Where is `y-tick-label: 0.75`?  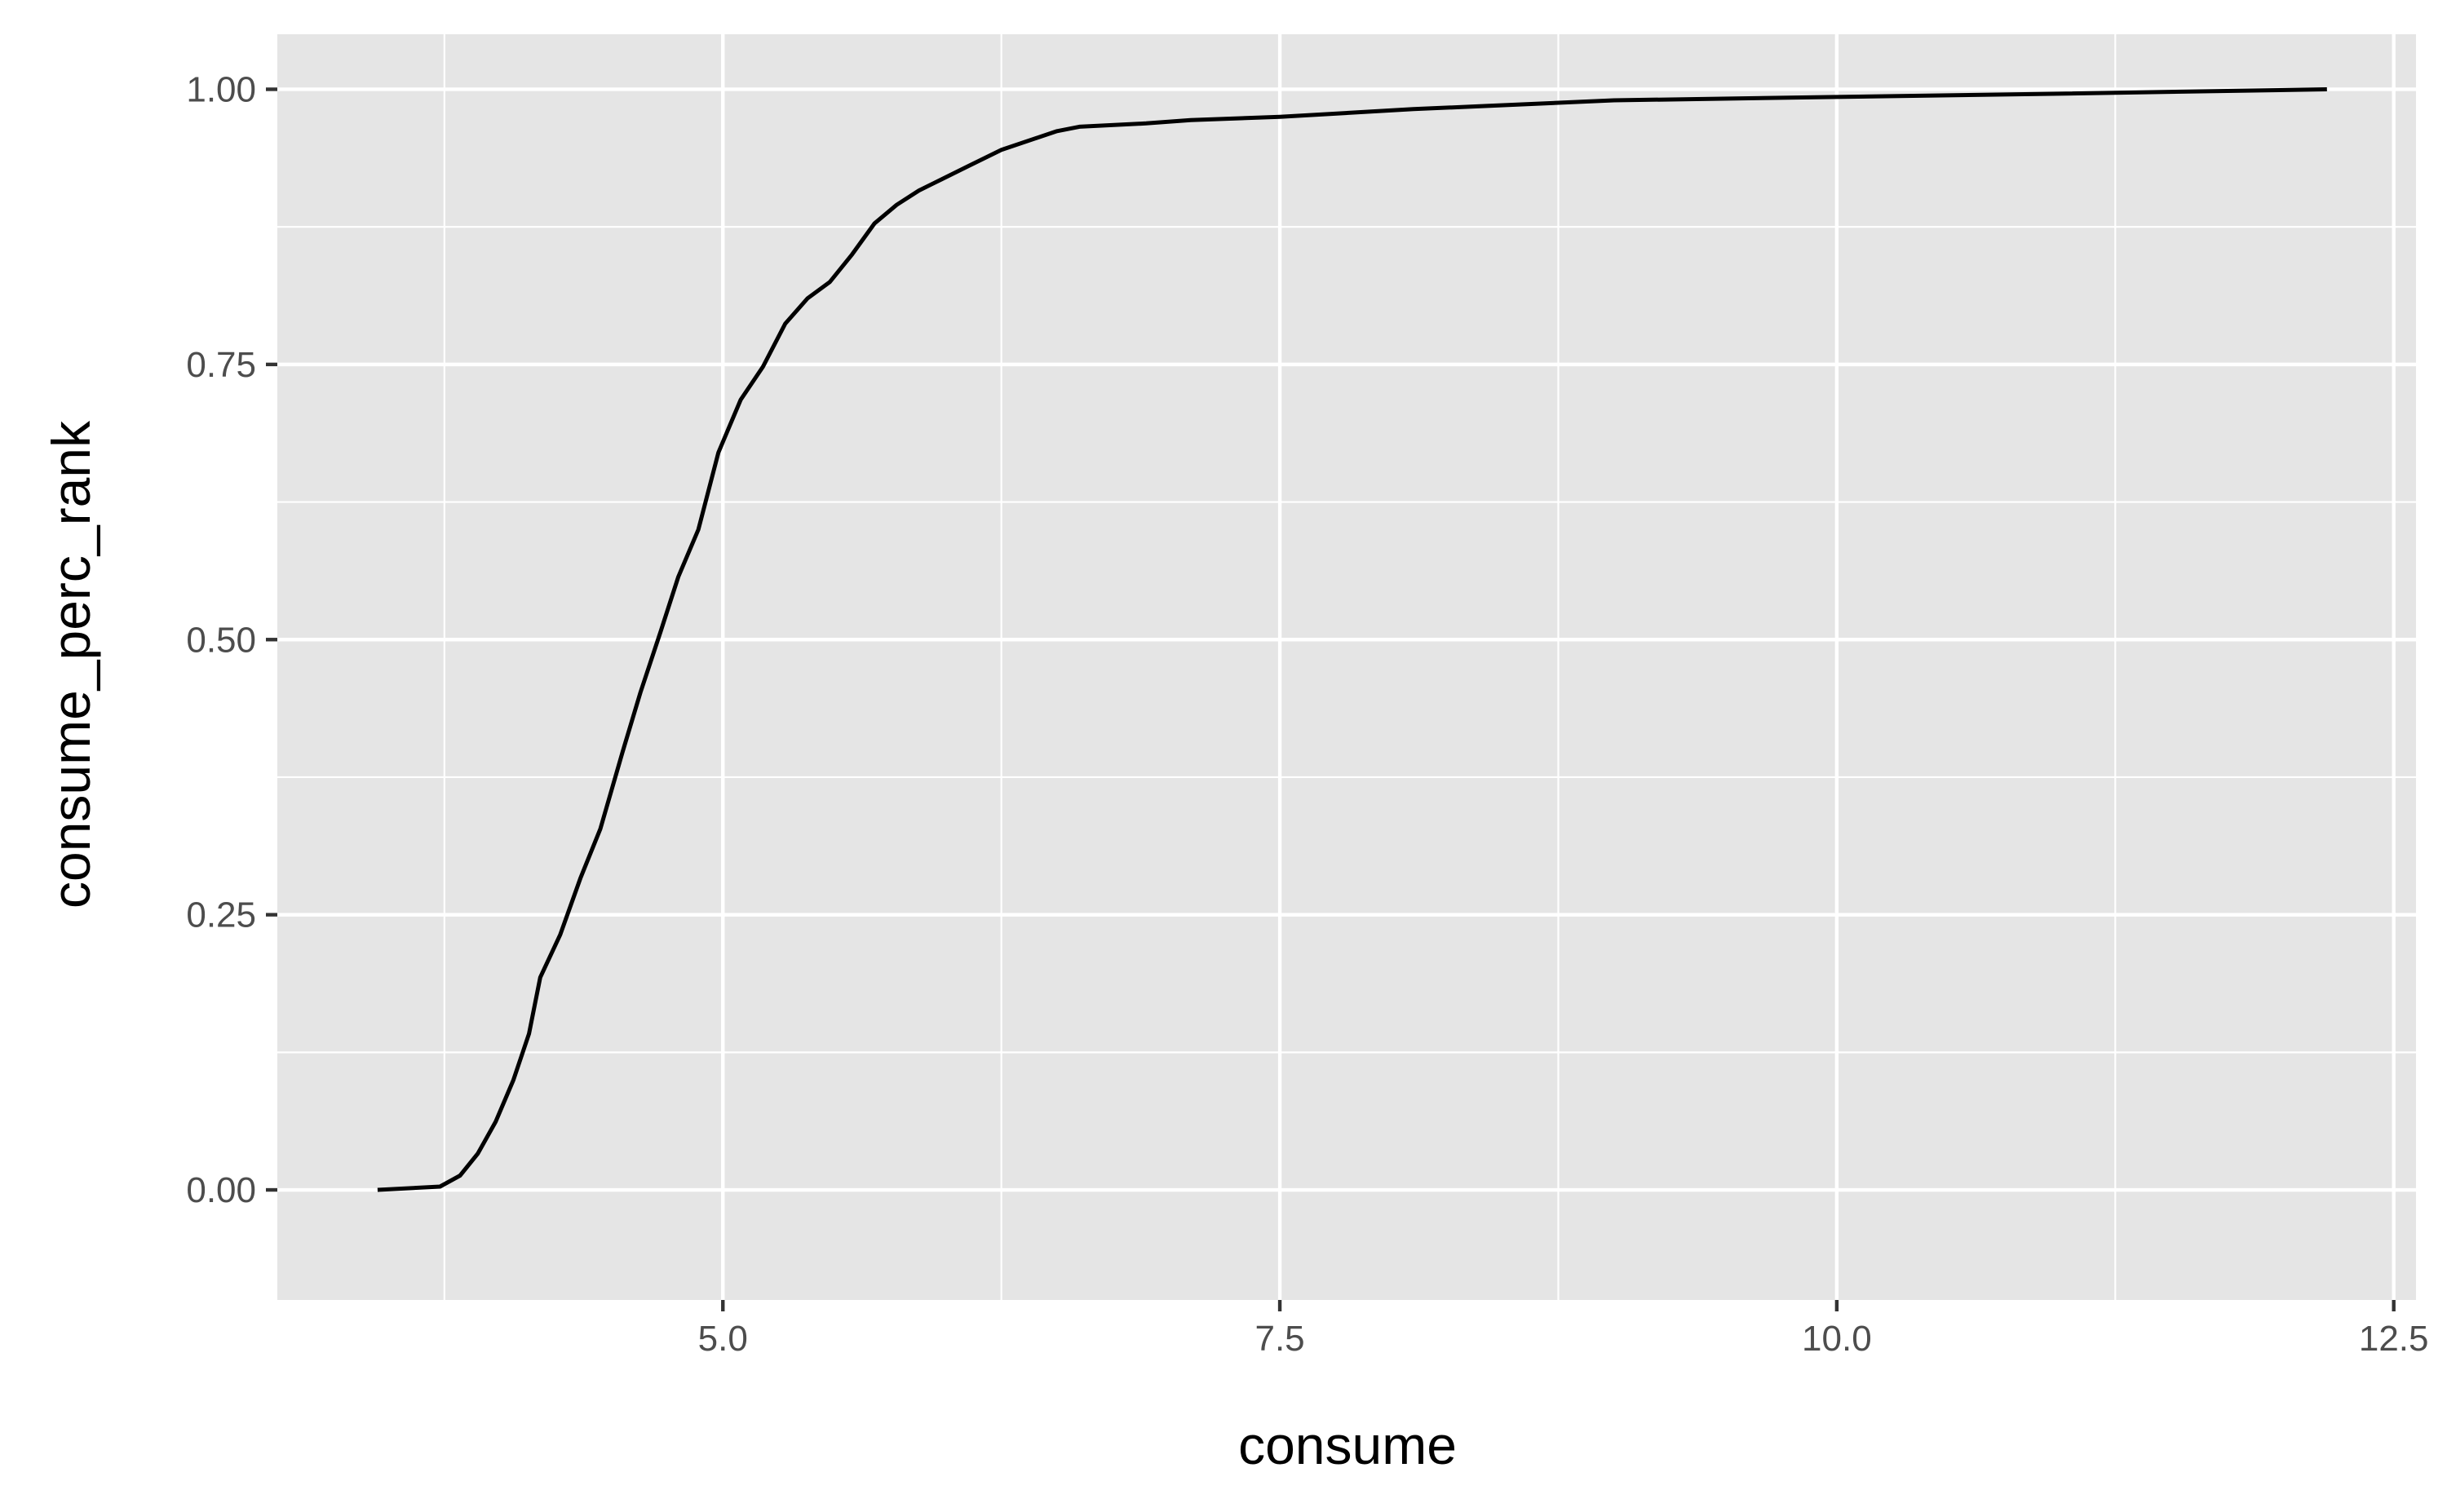 y-tick-label: 0.75 is located at coordinates (221, 365).